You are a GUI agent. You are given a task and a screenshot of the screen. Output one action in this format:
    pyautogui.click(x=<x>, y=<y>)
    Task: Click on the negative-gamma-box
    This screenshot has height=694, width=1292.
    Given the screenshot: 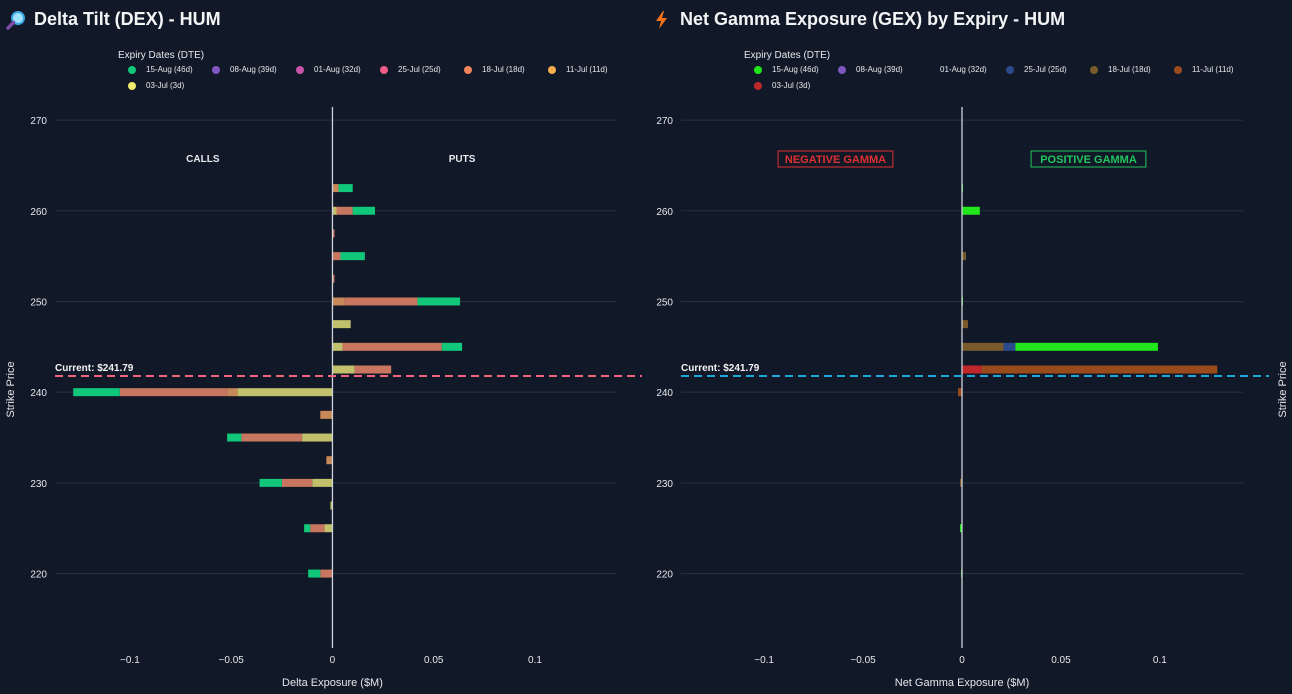 What is the action you would take?
    pyautogui.click(x=835, y=159)
    